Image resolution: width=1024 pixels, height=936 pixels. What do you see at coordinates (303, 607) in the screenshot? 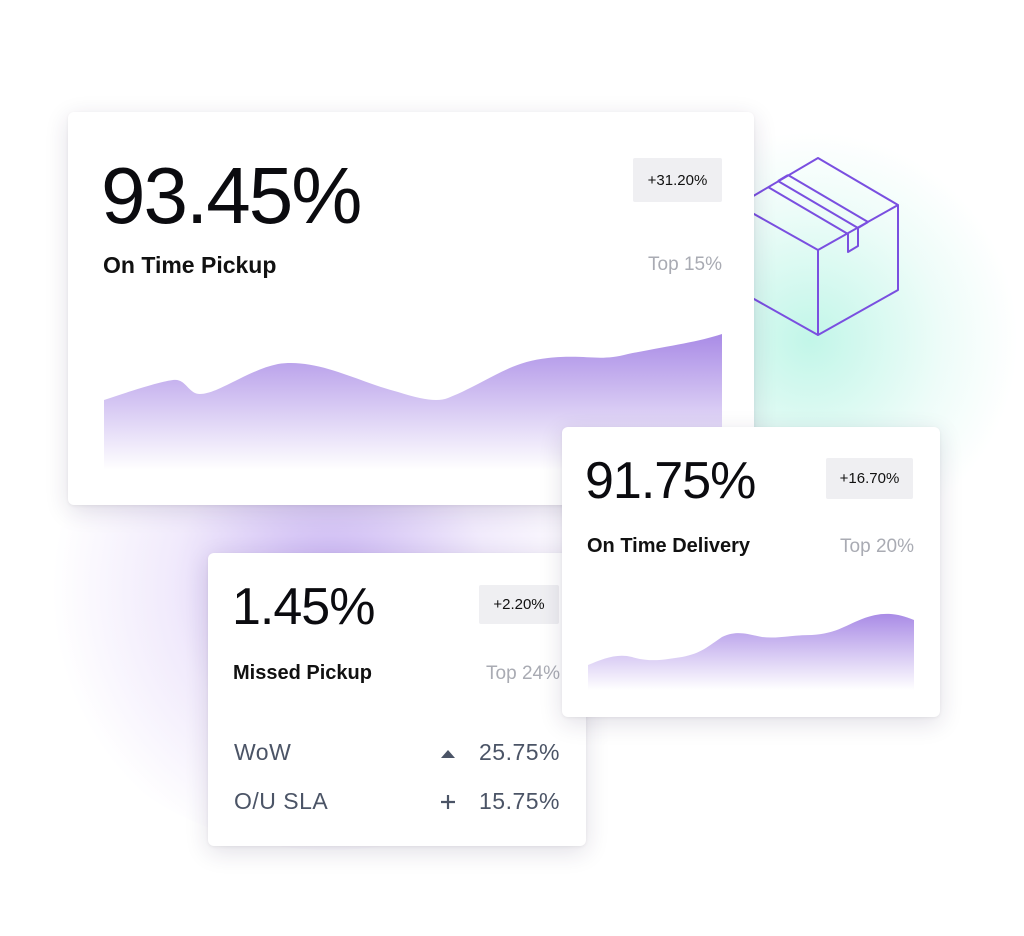
I see `kpi-value: 1.45%` at bounding box center [303, 607].